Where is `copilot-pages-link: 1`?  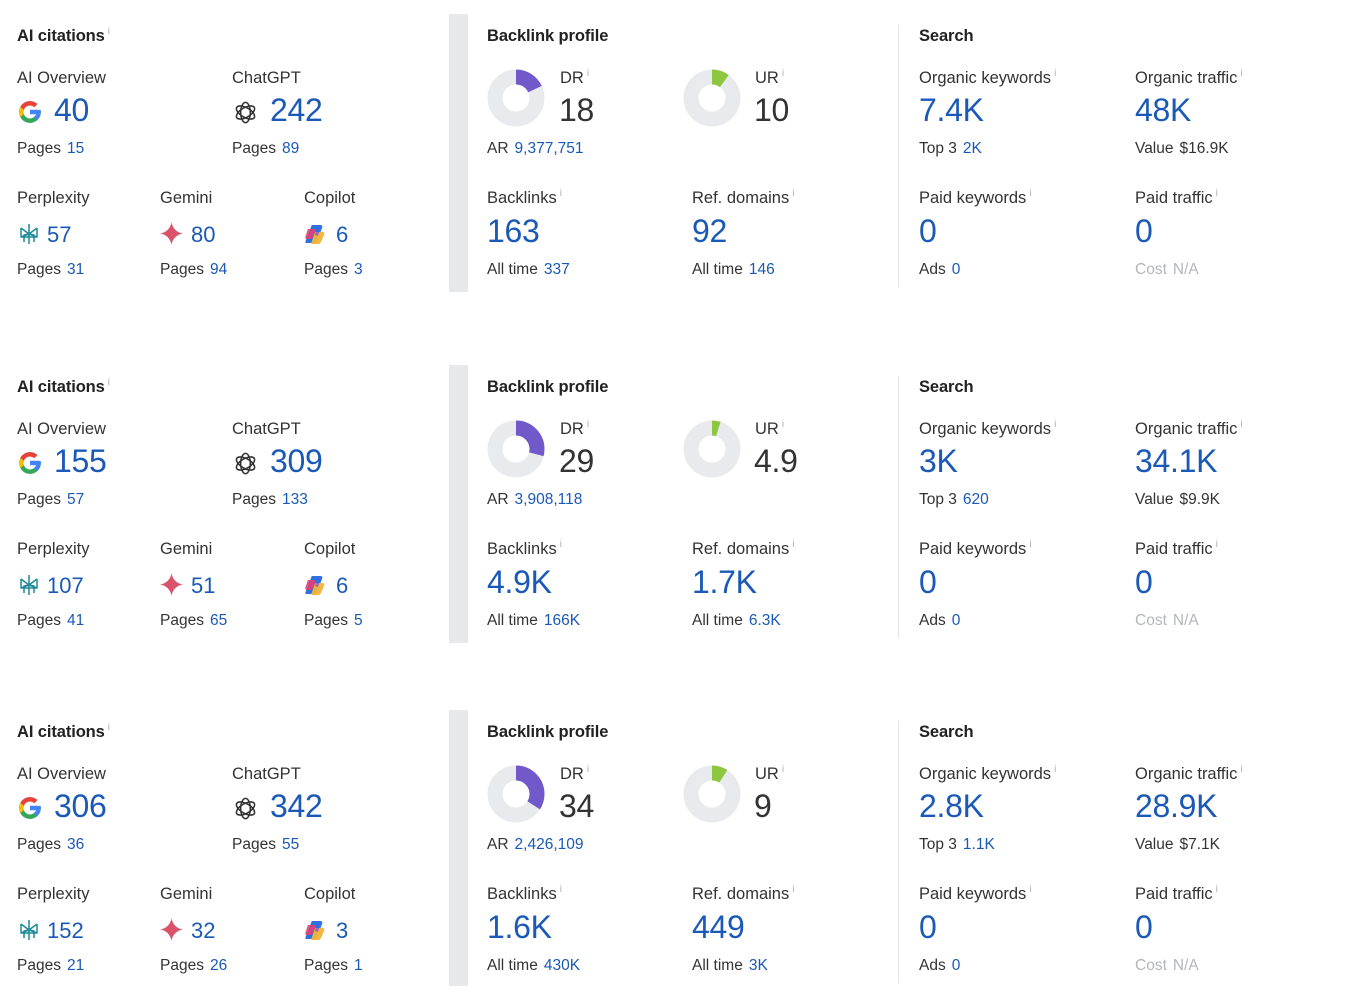
copilot-pages-link: 1 is located at coordinates (358, 965).